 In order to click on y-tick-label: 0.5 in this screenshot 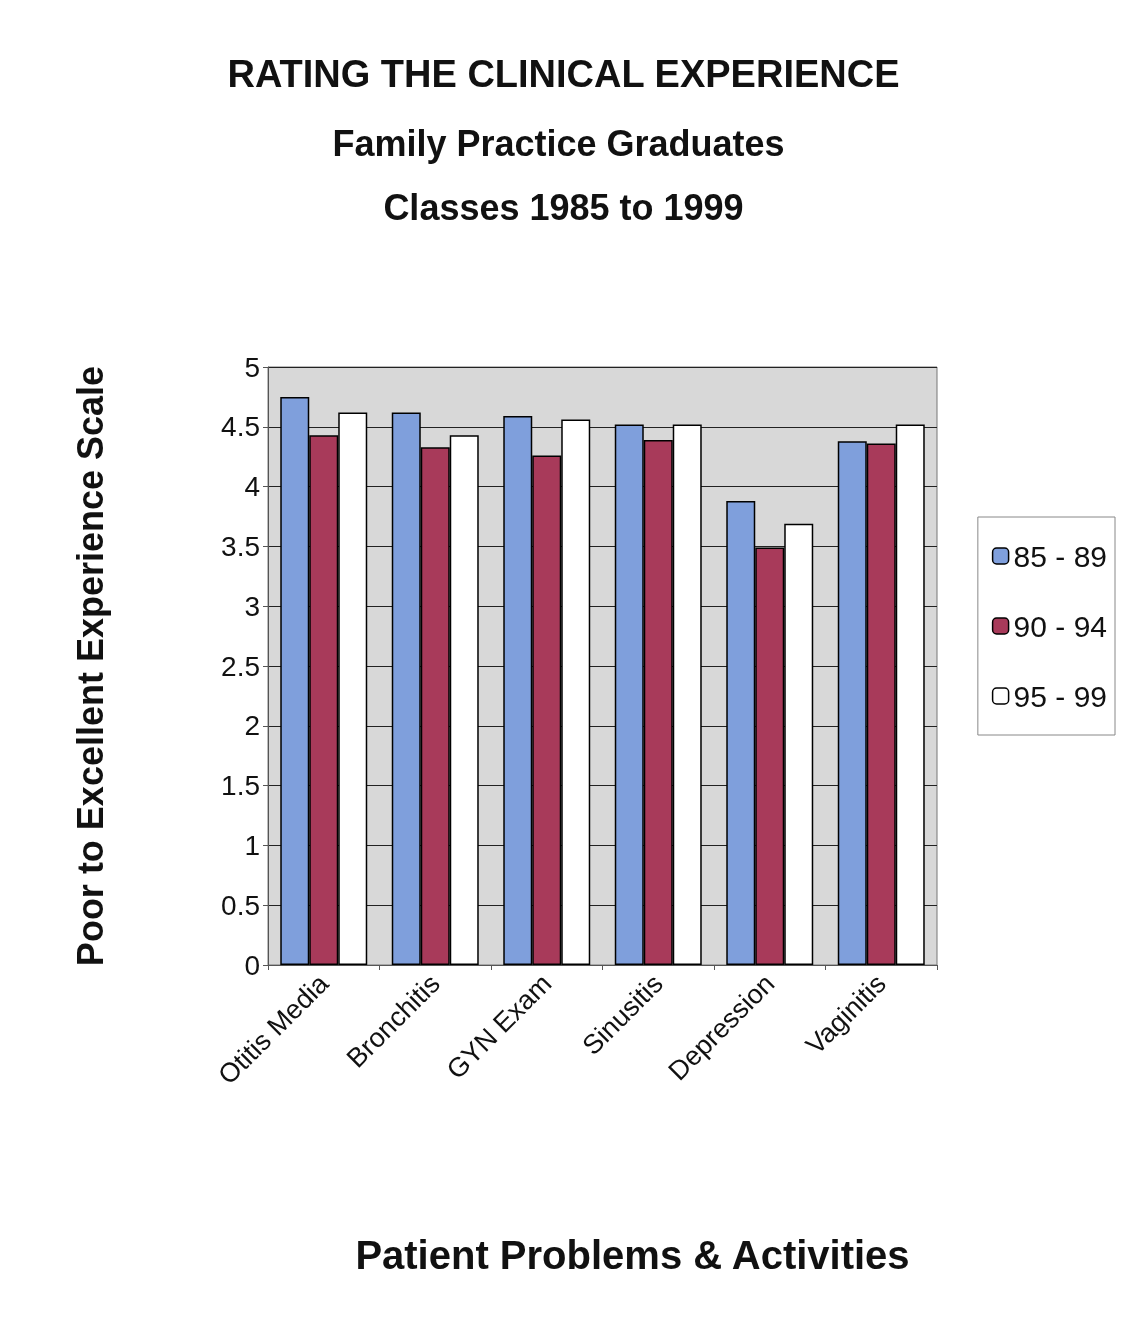, I will do `click(240, 905)`.